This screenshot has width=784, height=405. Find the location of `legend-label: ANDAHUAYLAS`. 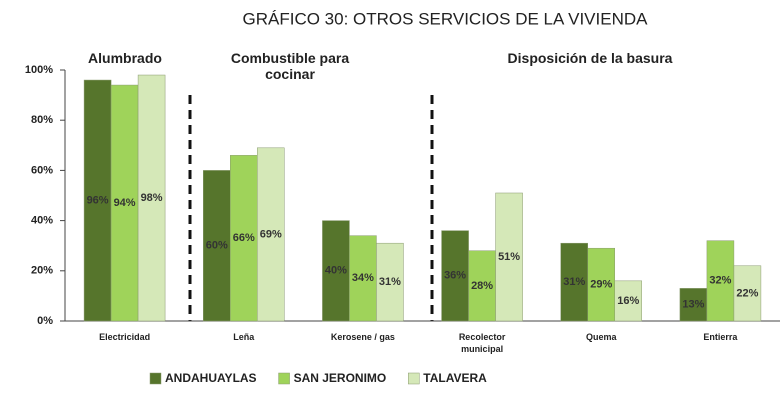

legend-label: ANDAHUAYLAS is located at coordinates (211, 378).